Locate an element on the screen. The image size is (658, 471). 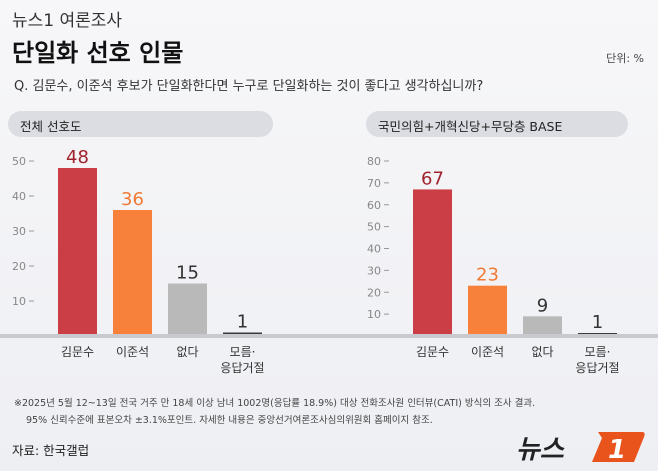
page-title: 단일화 선호 인물 is located at coordinates (98, 53).